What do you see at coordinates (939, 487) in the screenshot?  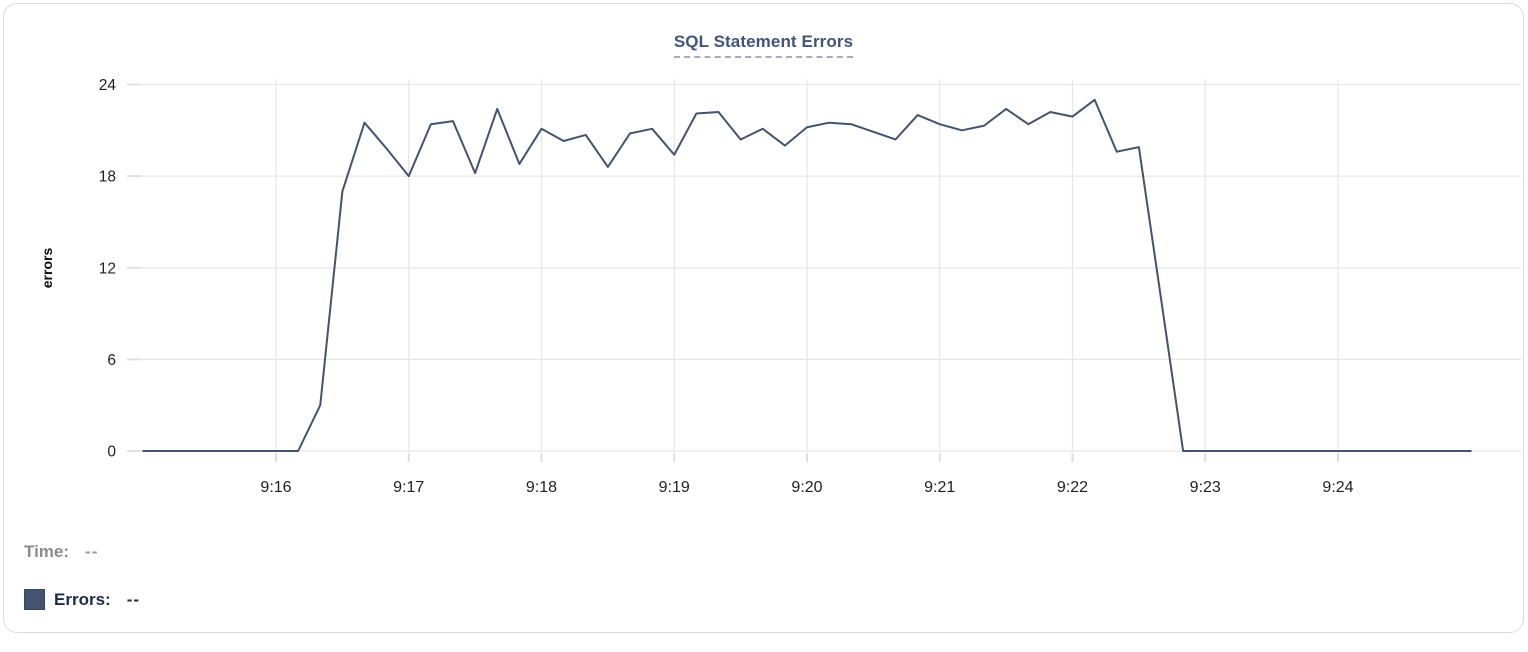 I see `x-tick-label: 9:21` at bounding box center [939, 487].